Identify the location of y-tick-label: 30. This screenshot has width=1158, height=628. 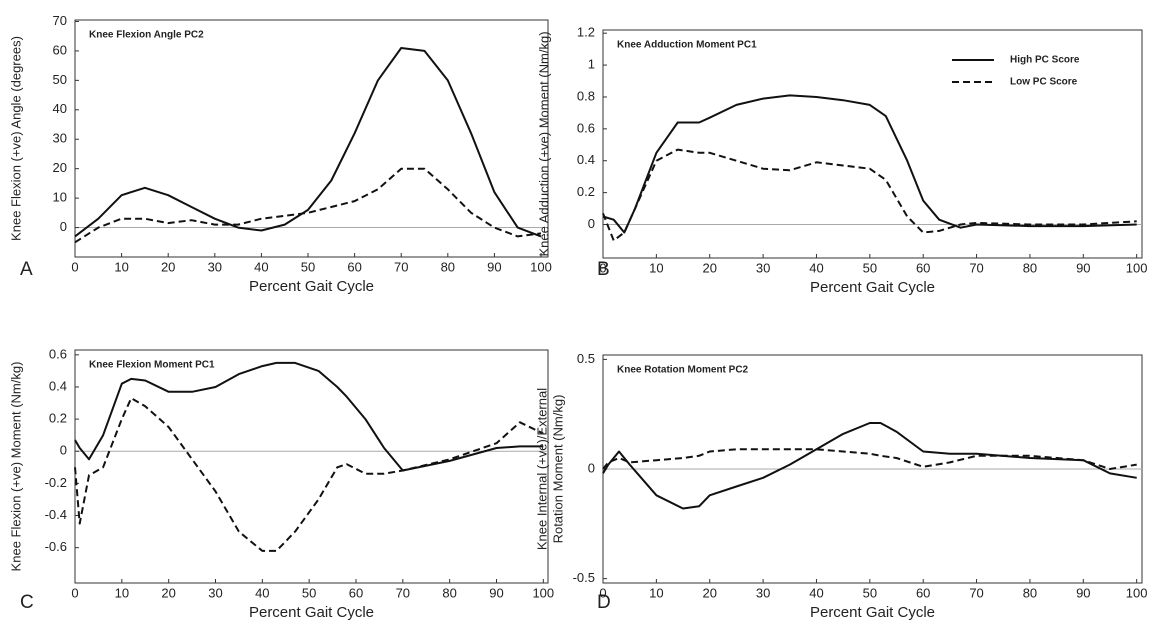
(60, 138).